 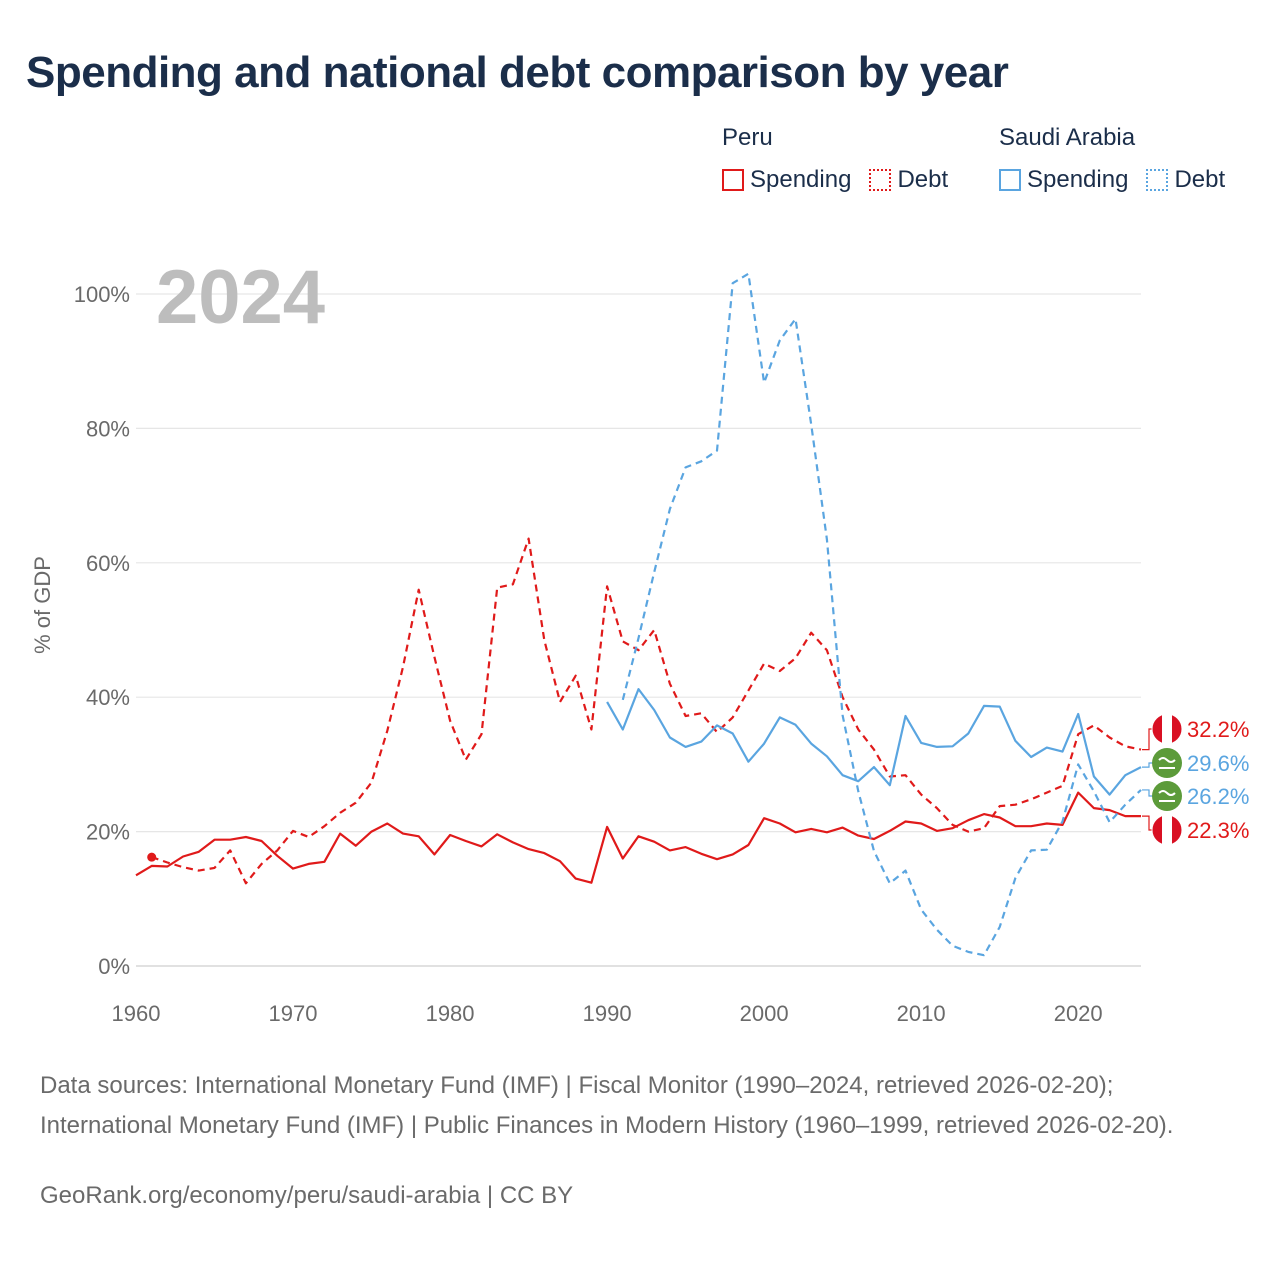 I want to click on legend-group-title: Saudi Arabia, so click(x=1067, y=137).